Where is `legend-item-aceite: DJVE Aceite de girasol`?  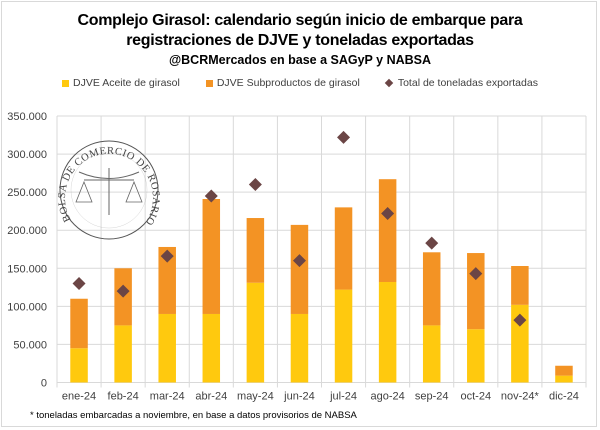 legend-item-aceite: DJVE Aceite de girasol is located at coordinates (121, 83).